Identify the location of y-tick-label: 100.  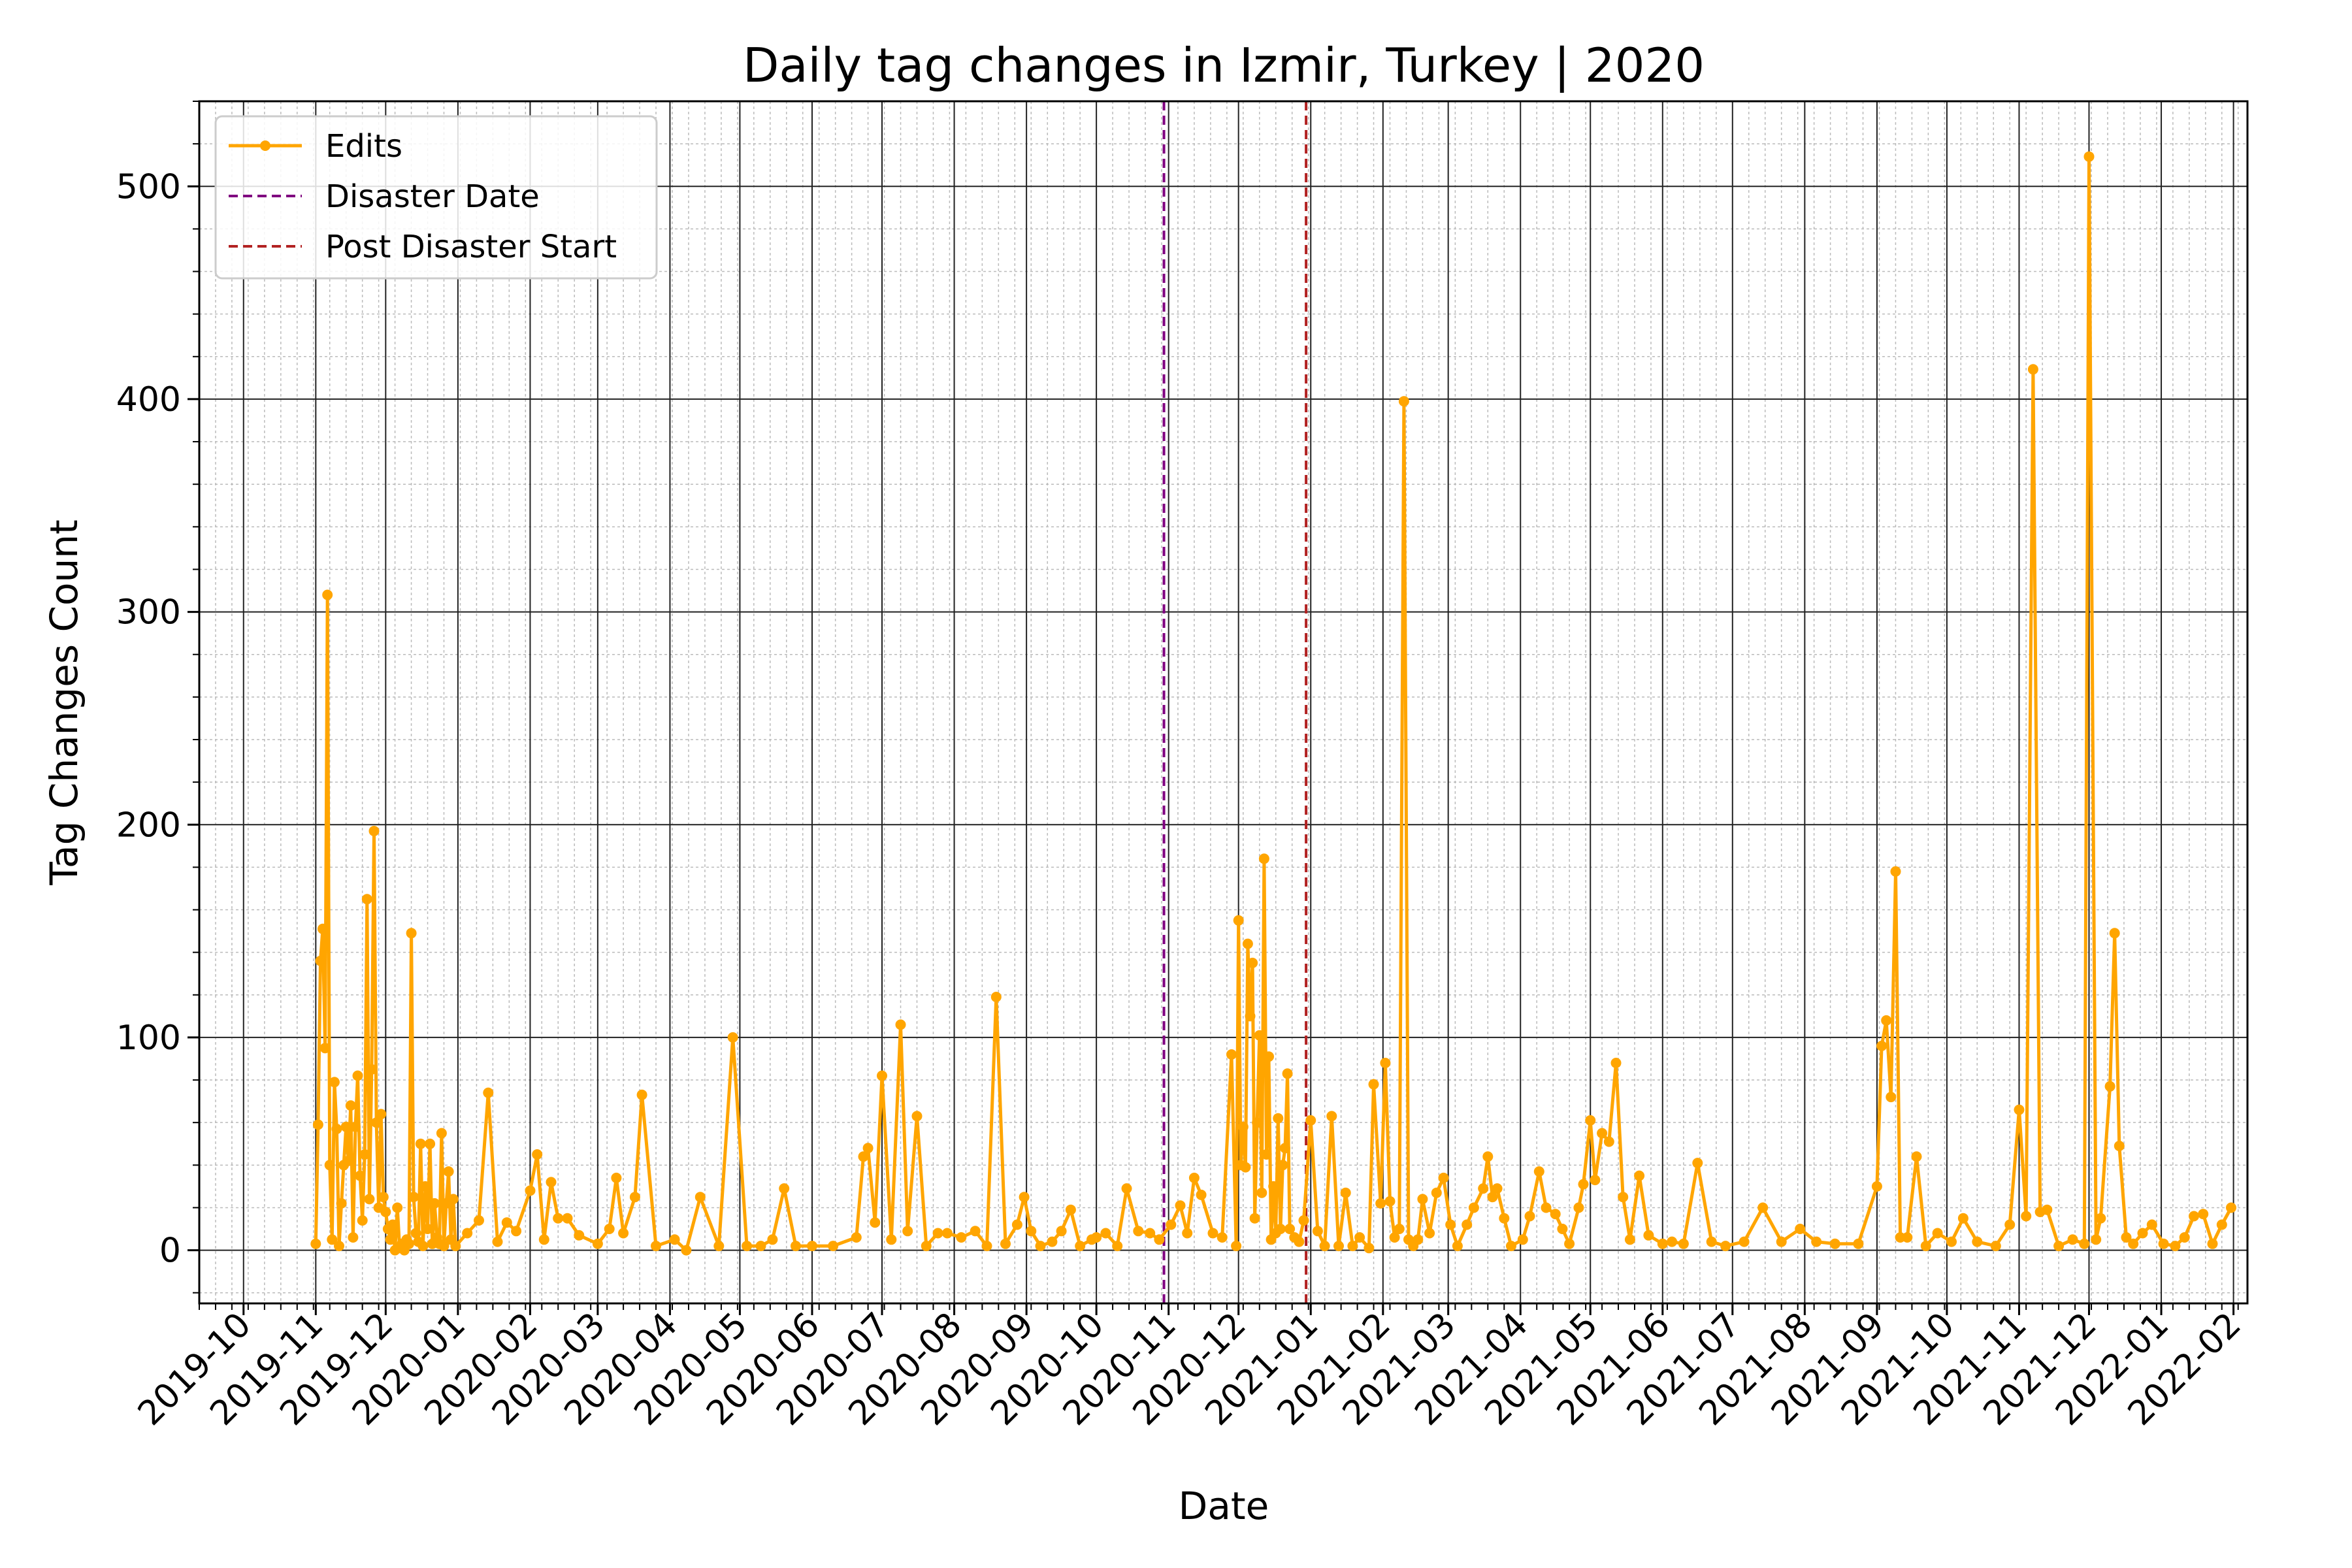
(148, 1038).